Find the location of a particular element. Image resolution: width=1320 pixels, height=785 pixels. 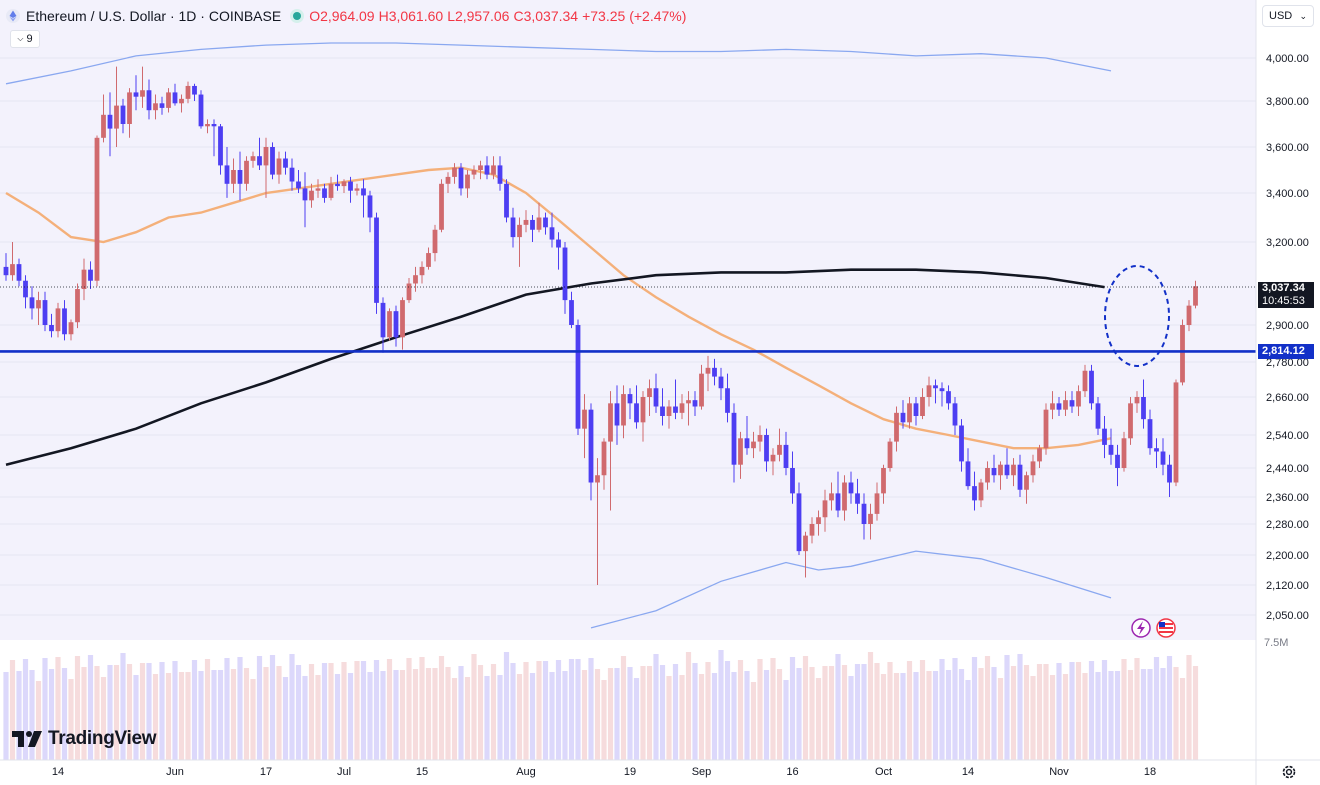

indicators-toggle: ⌵ 9 is located at coordinates (25, 39).